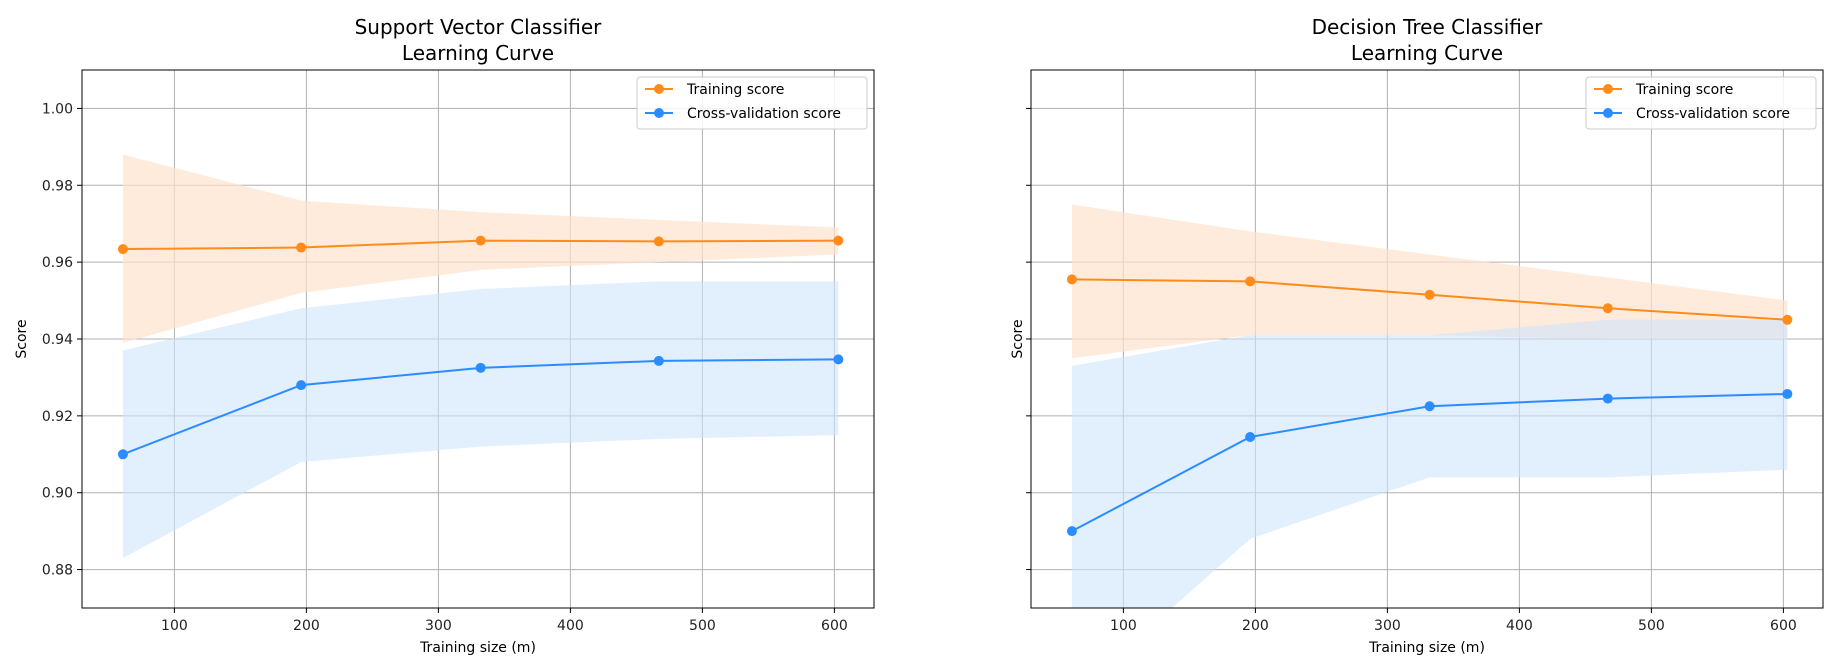  I want to click on y-tick-label: 0.92, so click(57, 417).